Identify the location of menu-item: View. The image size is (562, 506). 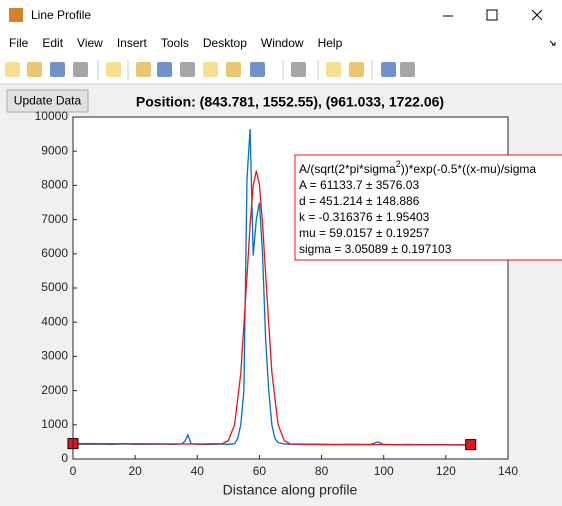
(90, 43).